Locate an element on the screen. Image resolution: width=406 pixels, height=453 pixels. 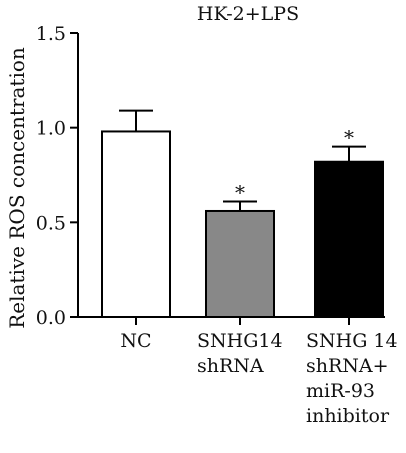
x-tick-label: NC is located at coordinates (135, 341).